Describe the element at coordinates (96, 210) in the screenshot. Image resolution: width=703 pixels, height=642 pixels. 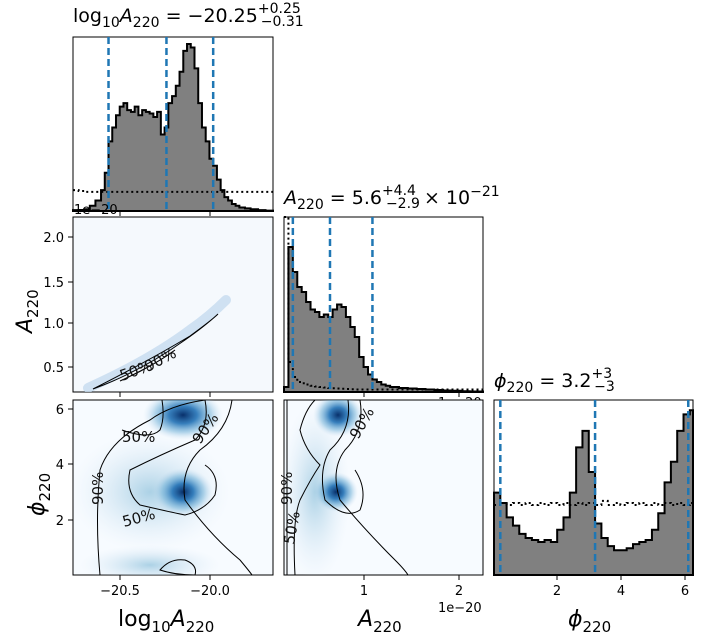
I see `offset-label-top-left: 1e−20` at that location.